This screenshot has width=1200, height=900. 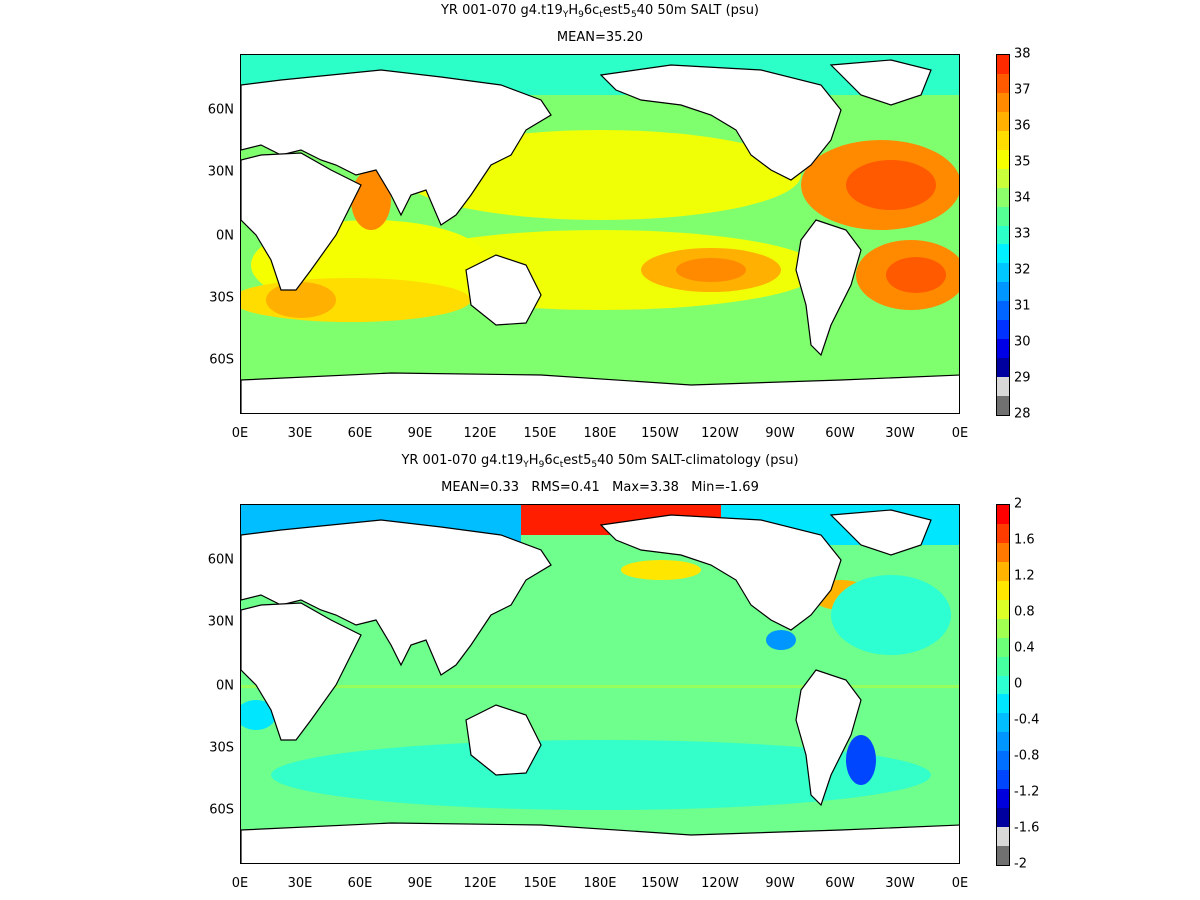 What do you see at coordinates (711, 270) in the screenshot?
I see `south-pacific-core` at bounding box center [711, 270].